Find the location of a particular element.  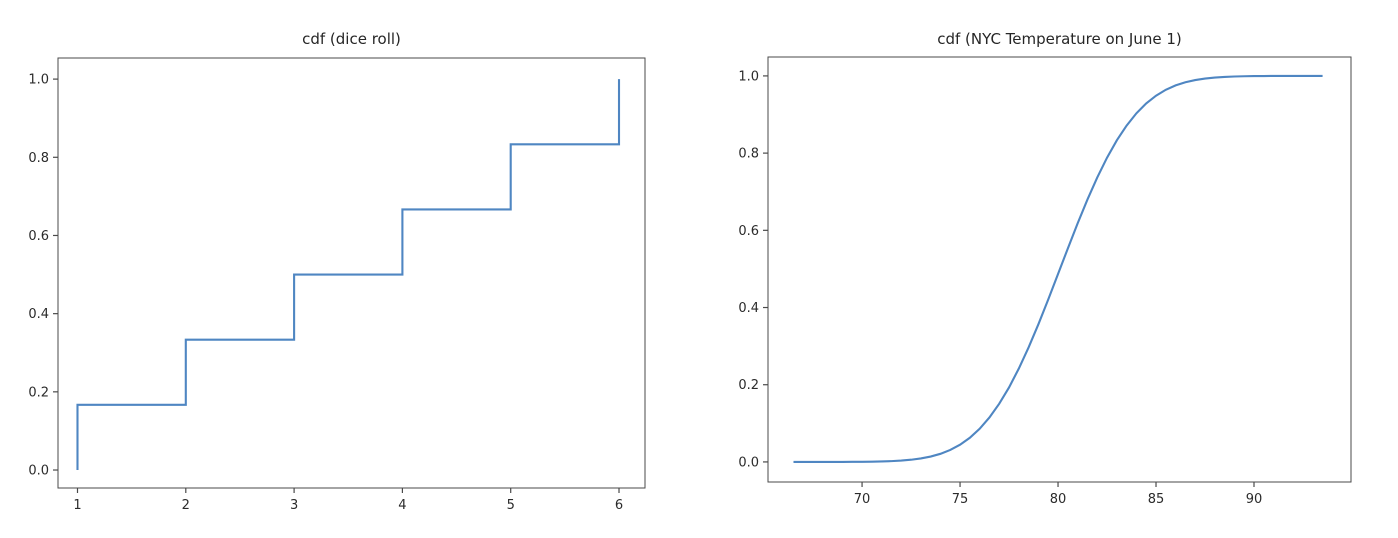

plot-title-temperature: cdf (NYC Temperature on June 1) is located at coordinates (1059, 39).